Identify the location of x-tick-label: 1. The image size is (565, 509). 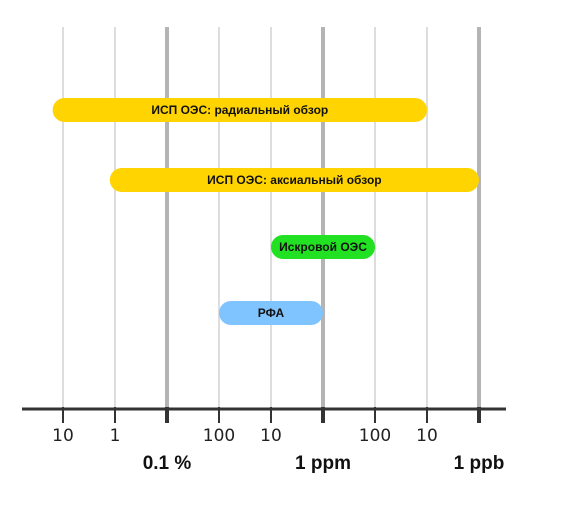
(115, 436).